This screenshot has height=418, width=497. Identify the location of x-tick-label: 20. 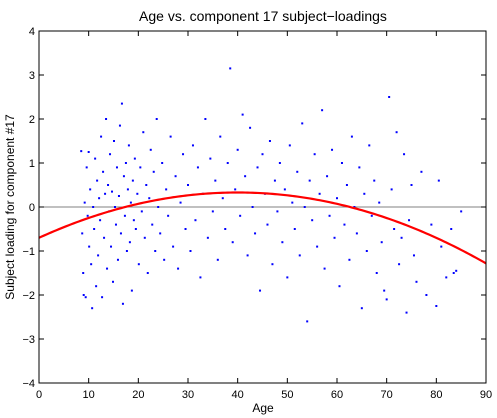
(138, 395).